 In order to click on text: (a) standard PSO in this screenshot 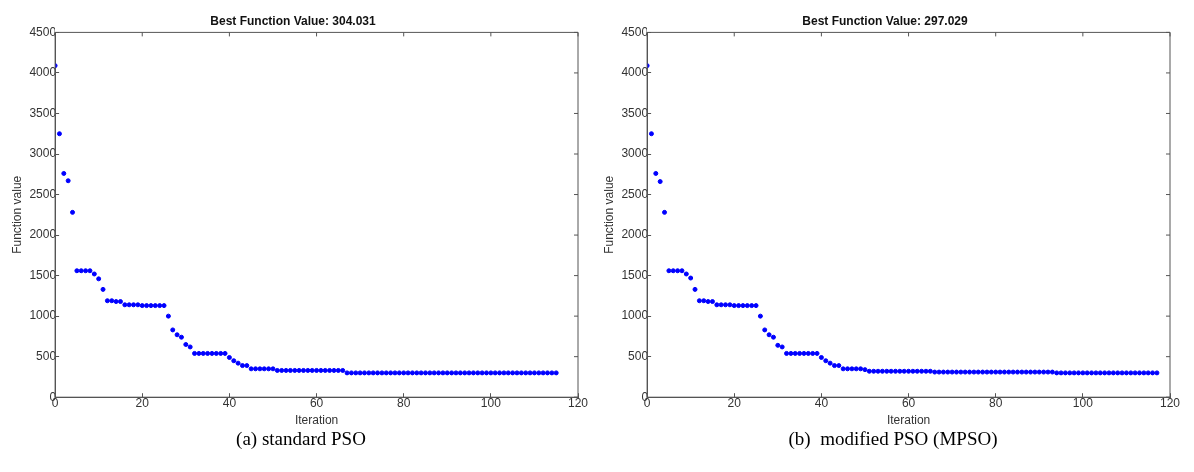, I will do `click(301, 439)`.